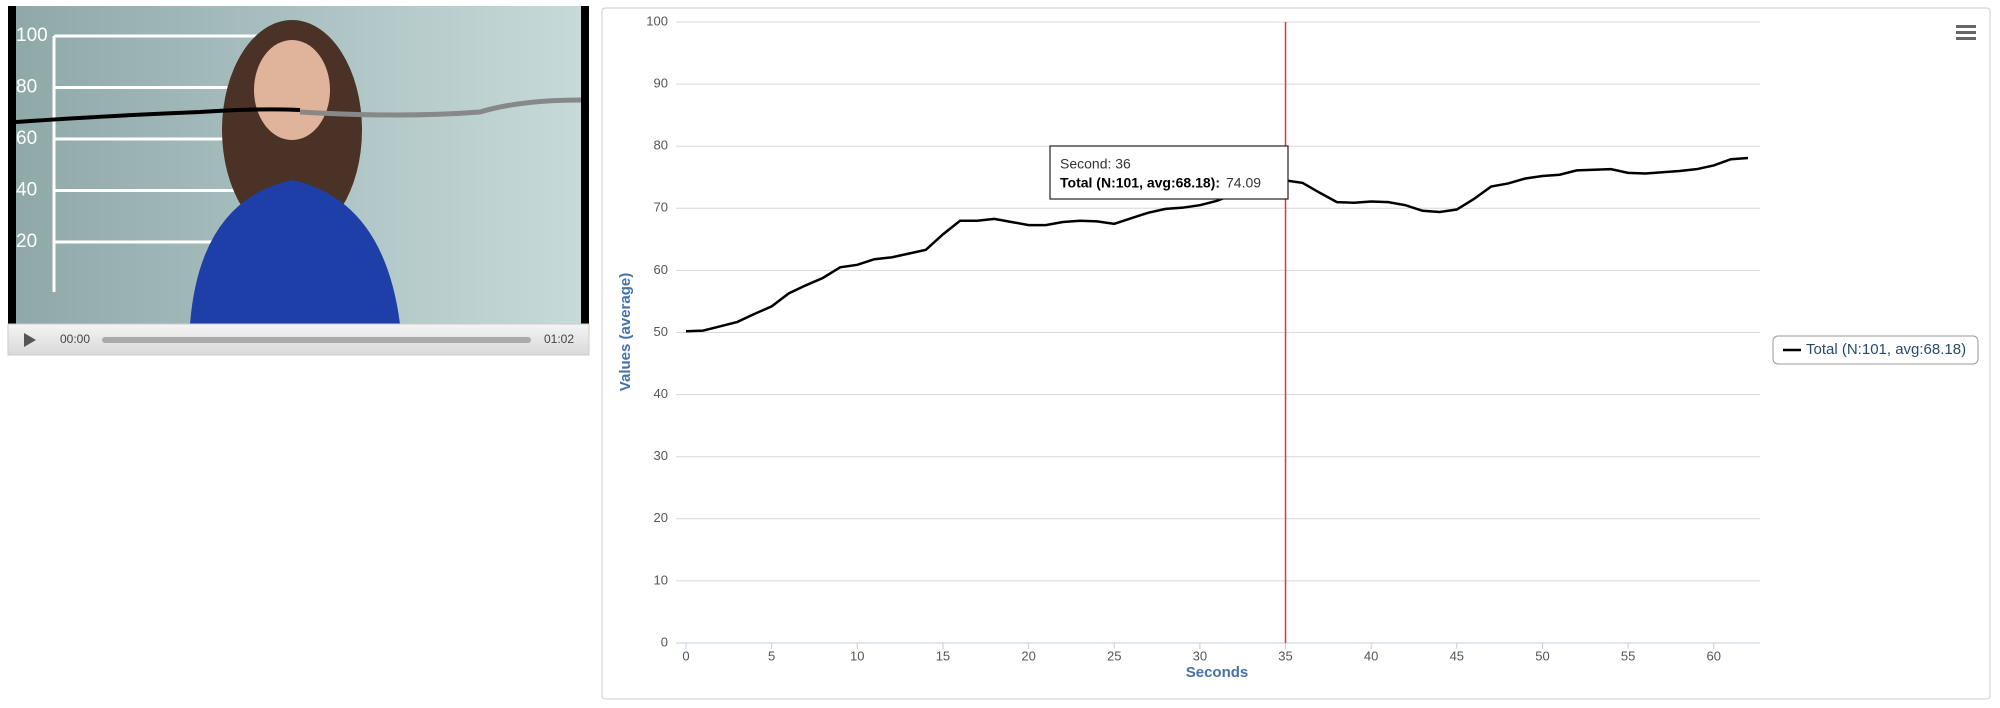 The height and width of the screenshot is (708, 2000). I want to click on y-tick-label: 40, so click(661, 393).